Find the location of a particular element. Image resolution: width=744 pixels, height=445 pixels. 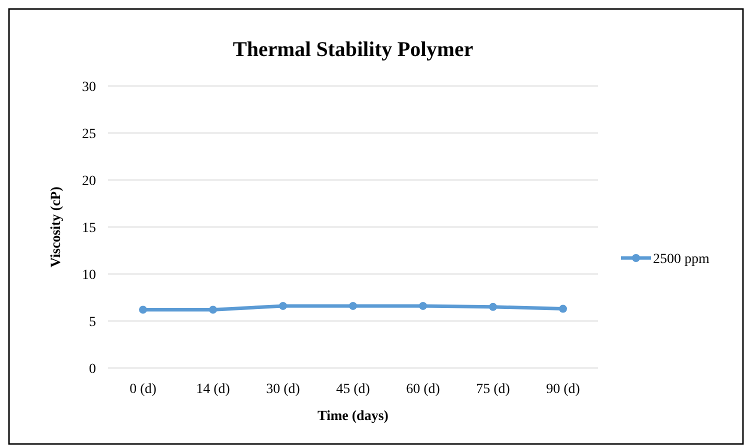

x-tick-label: 14 (d) is located at coordinates (213, 389).